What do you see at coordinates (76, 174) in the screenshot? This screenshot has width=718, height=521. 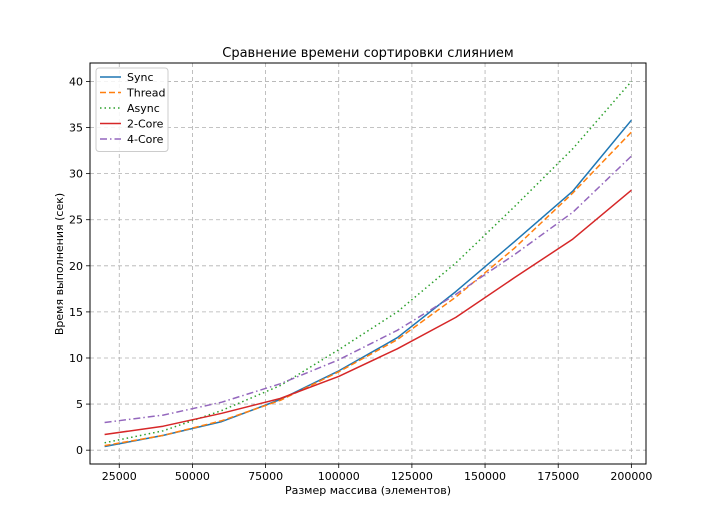 I see `y-tick-label: 30` at bounding box center [76, 174].